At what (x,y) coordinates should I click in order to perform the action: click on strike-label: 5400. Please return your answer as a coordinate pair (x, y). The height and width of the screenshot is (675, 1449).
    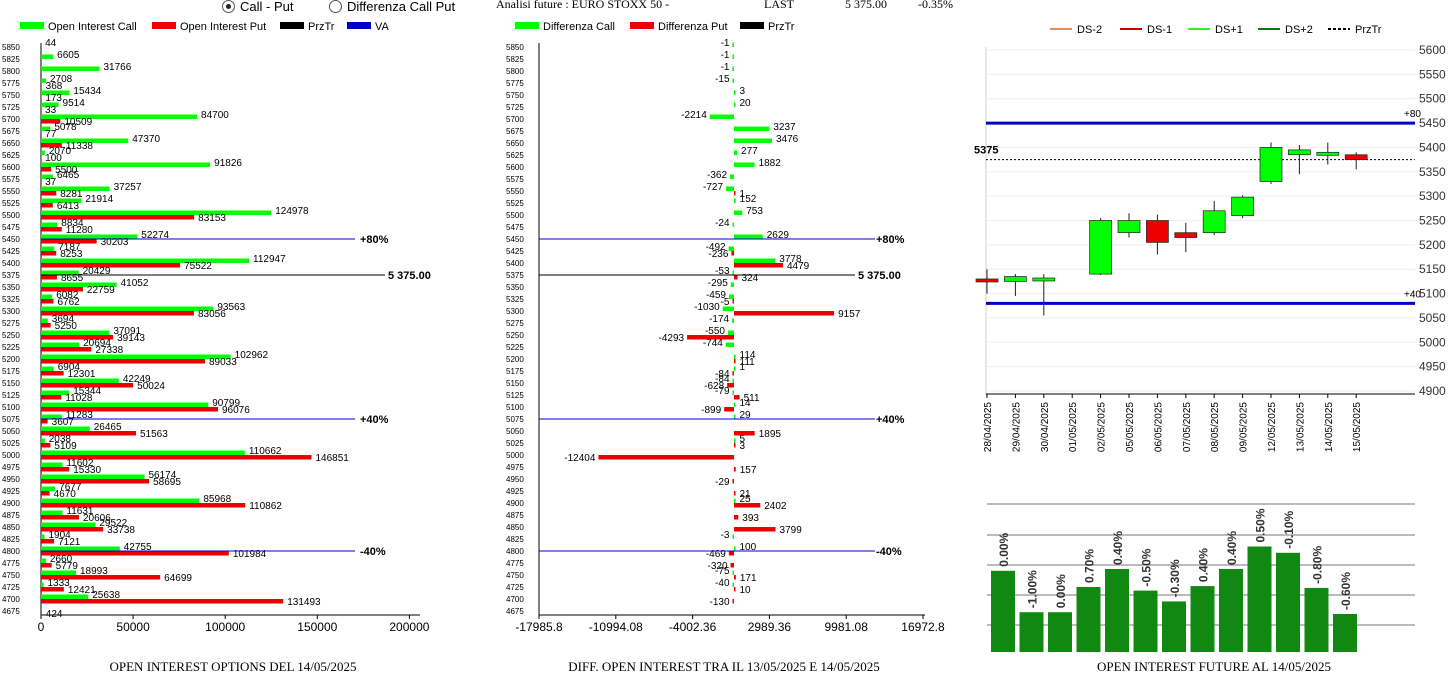
    Looking at the image, I should click on (11, 263).